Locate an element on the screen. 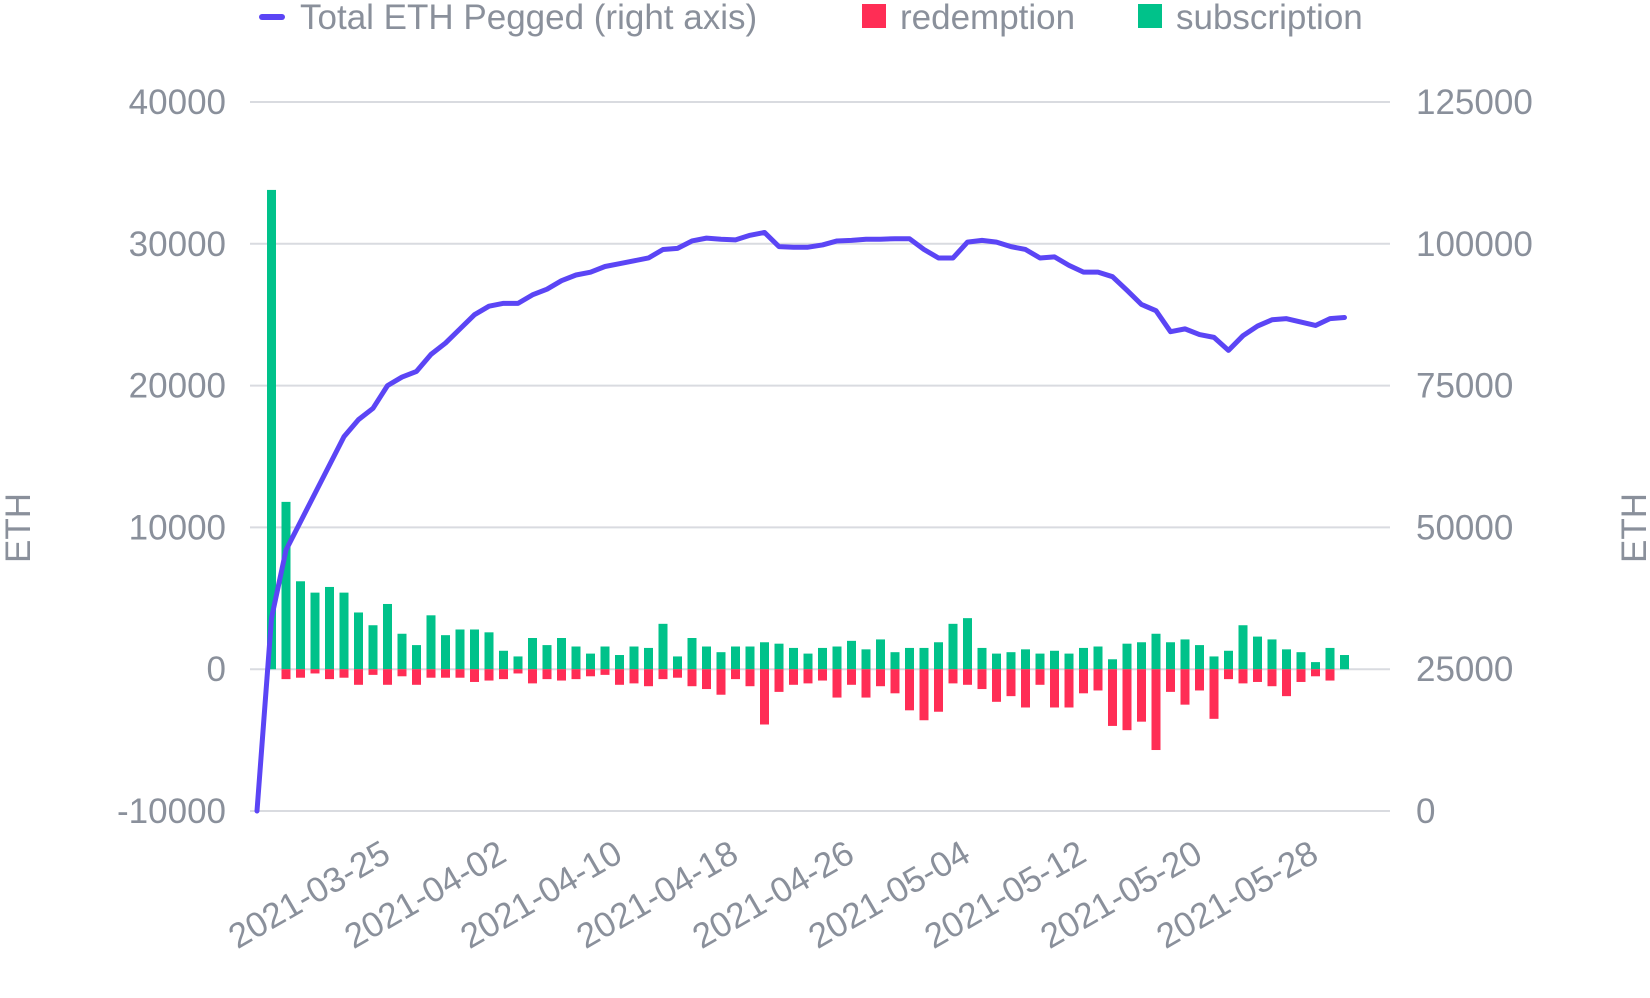 Image resolution: width=1650 pixels, height=998 pixels. left-tick-label: -10000 is located at coordinates (171, 811).